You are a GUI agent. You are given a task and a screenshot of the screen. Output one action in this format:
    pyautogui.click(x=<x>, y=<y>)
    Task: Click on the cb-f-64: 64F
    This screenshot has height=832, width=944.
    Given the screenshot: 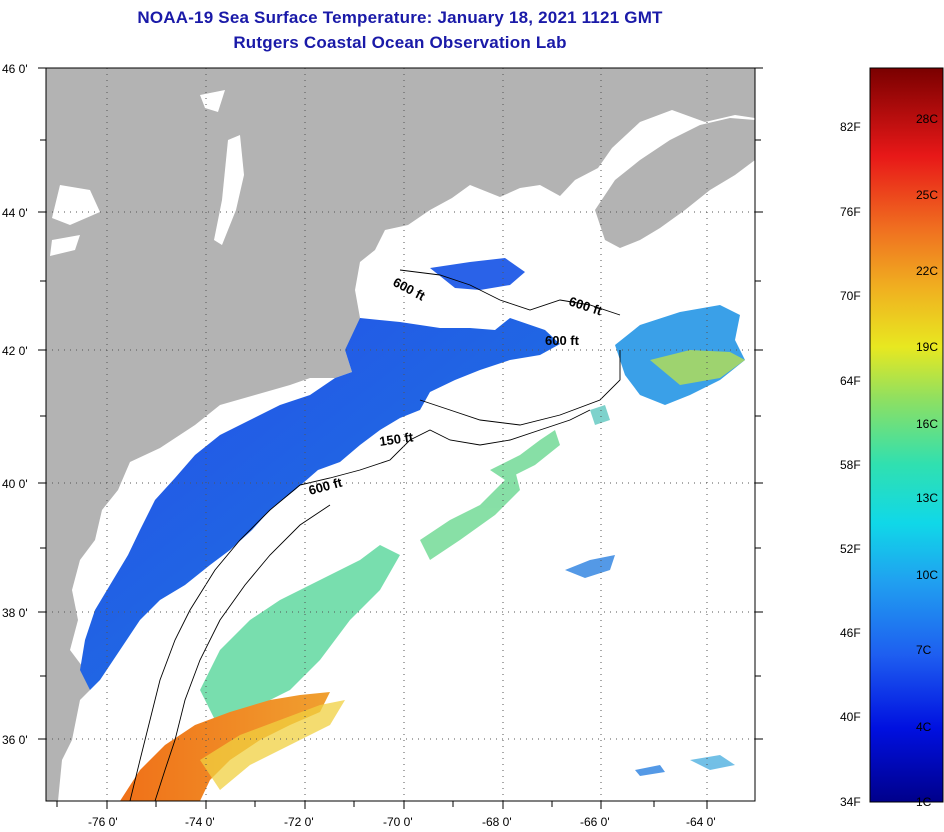 What is the action you would take?
    pyautogui.click(x=850, y=381)
    